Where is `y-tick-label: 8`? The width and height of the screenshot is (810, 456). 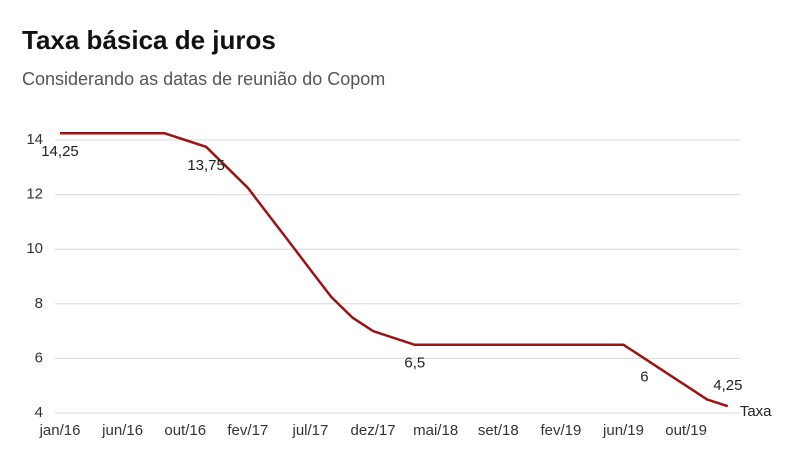
y-tick-label: 8 is located at coordinates (39, 303).